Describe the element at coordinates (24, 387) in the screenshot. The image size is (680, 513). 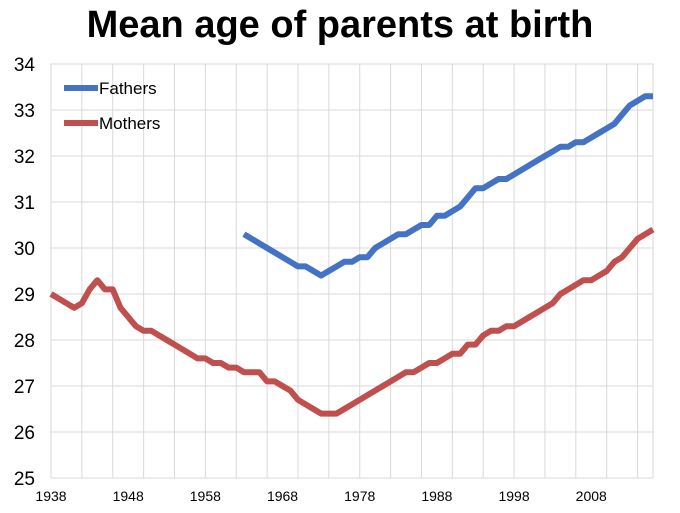
I see `y-tick-label: 27` at that location.